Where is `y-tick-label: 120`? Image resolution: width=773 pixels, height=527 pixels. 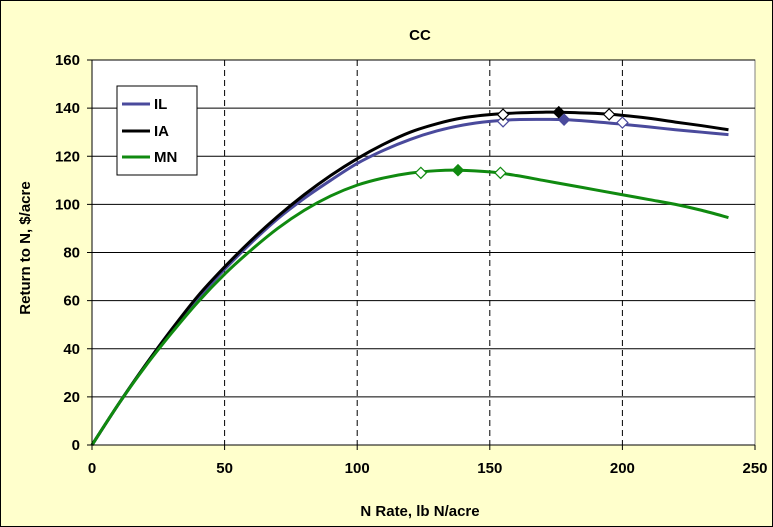 y-tick-label: 120 is located at coordinates (67, 156).